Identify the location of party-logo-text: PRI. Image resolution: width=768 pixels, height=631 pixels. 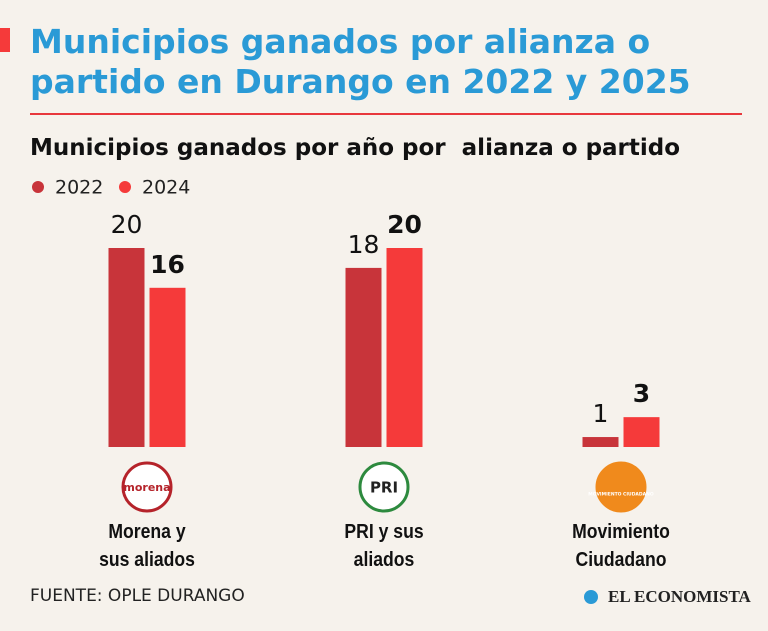
(384, 488).